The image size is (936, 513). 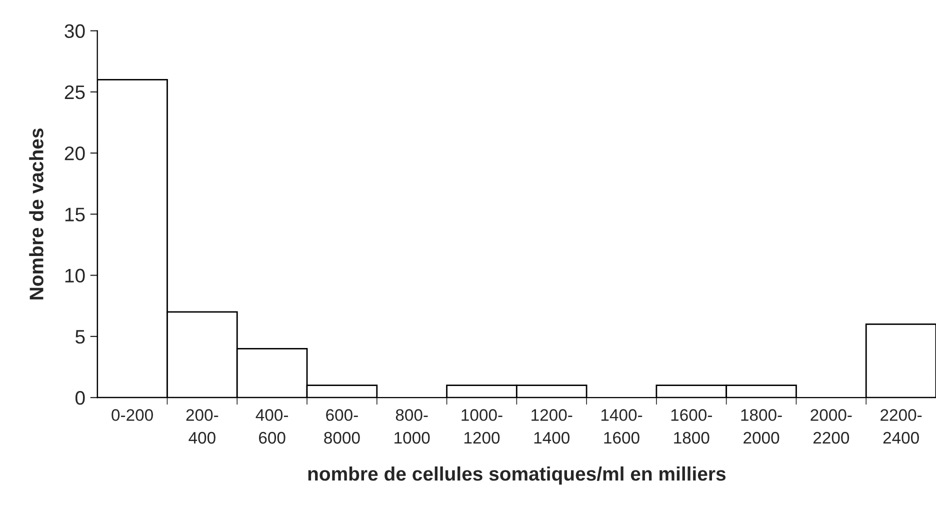 What do you see at coordinates (831, 426) in the screenshot?
I see `x-tick-label: 2000- 2200` at bounding box center [831, 426].